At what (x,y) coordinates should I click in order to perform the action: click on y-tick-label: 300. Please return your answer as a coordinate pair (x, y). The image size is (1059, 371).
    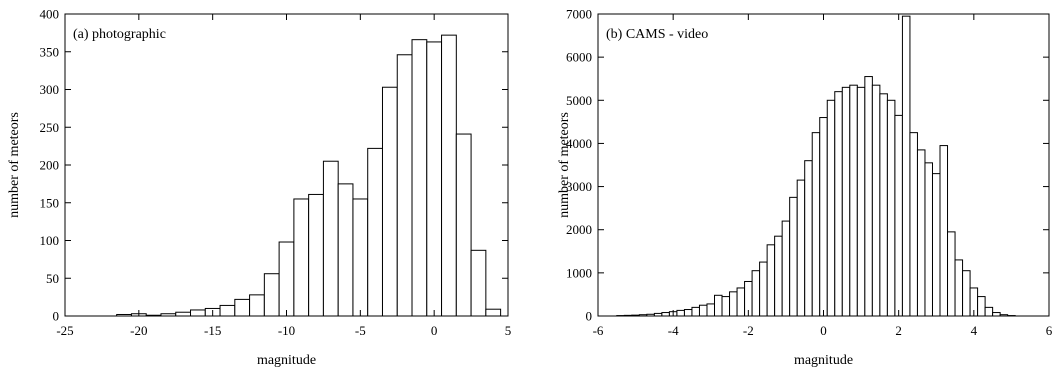
    Looking at the image, I should click on (50, 89).